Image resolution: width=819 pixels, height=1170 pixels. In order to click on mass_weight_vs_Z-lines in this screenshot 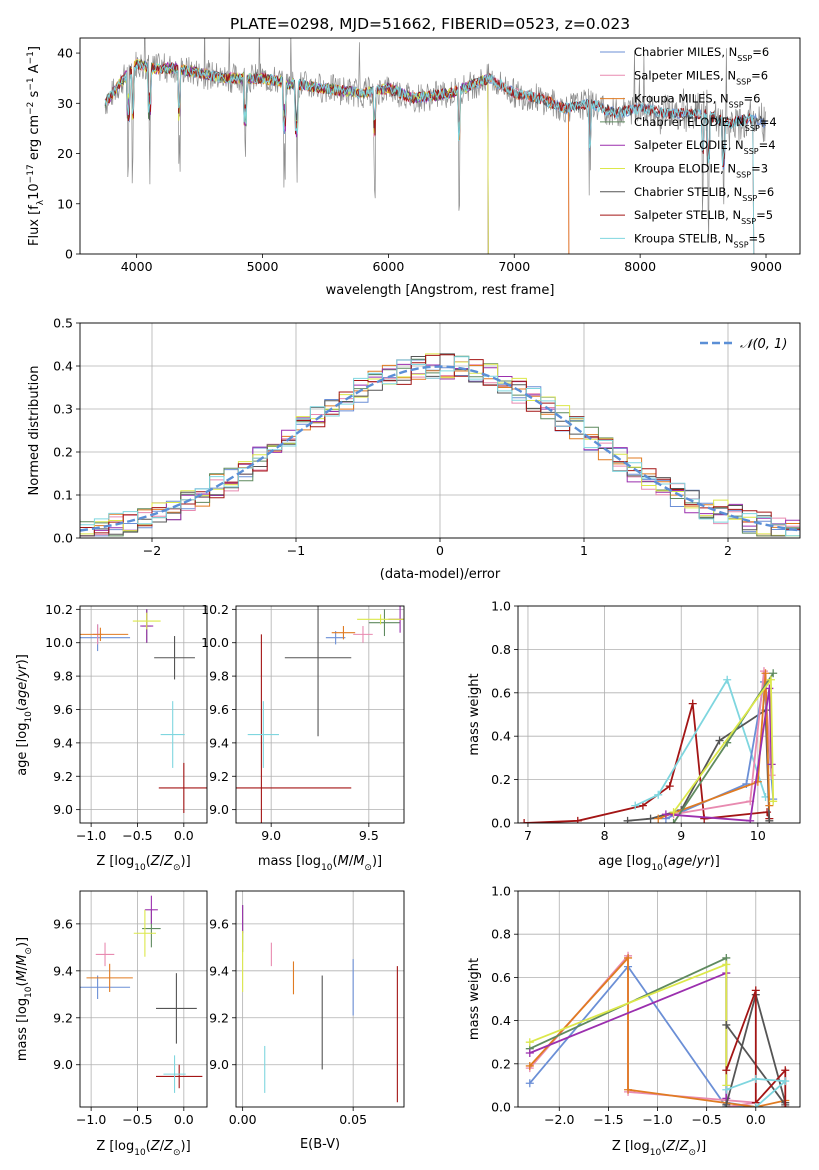, I will do `click(657, 1029)`.